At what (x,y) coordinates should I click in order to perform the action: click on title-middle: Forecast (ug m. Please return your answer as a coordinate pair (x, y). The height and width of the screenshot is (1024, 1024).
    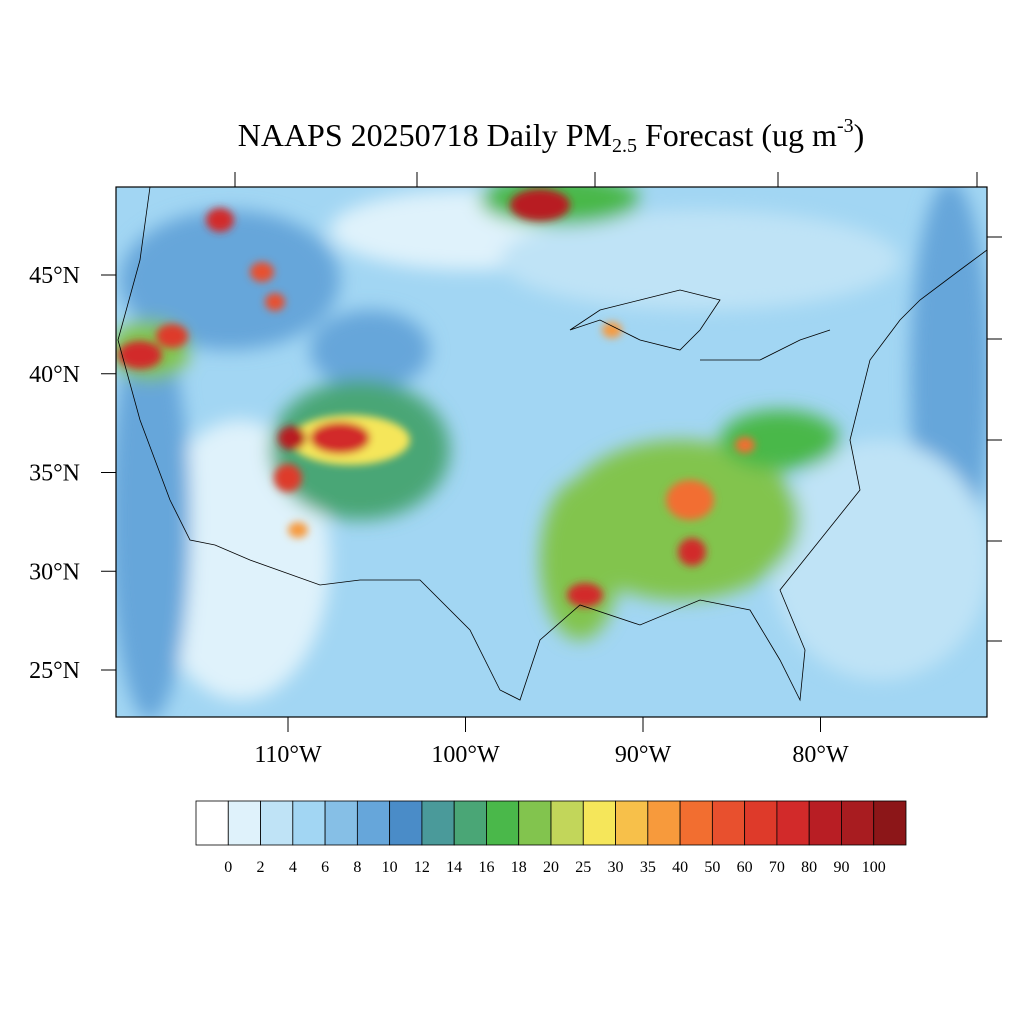
    Looking at the image, I should click on (737, 135).